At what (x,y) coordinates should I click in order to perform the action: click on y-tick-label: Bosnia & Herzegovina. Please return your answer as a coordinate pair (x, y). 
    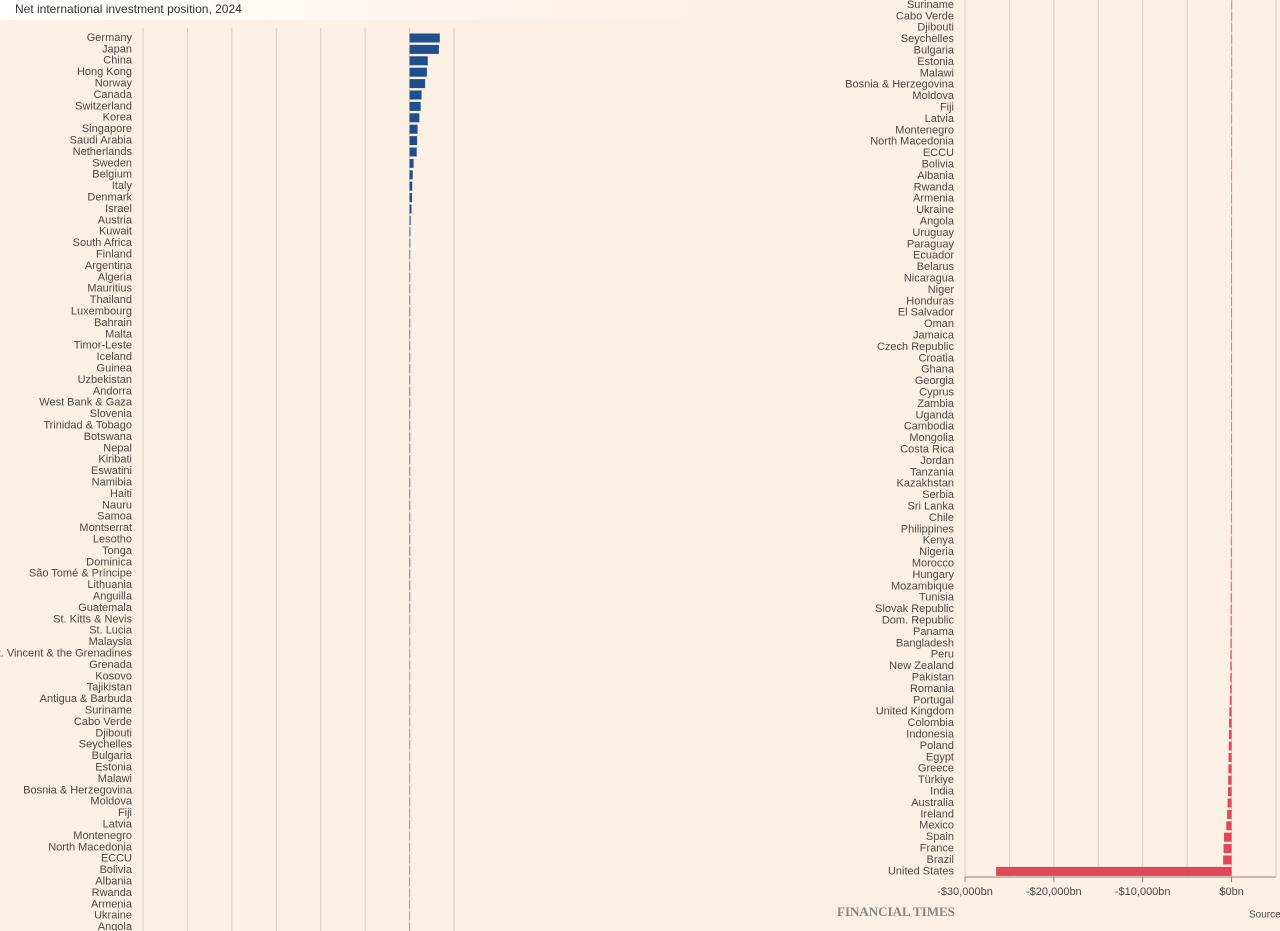
    Looking at the image, I should click on (900, 85).